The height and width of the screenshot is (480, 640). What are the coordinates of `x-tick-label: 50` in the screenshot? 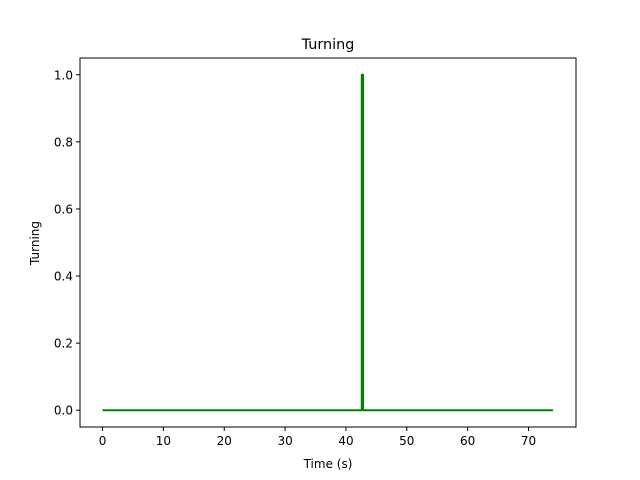 It's located at (406, 441).